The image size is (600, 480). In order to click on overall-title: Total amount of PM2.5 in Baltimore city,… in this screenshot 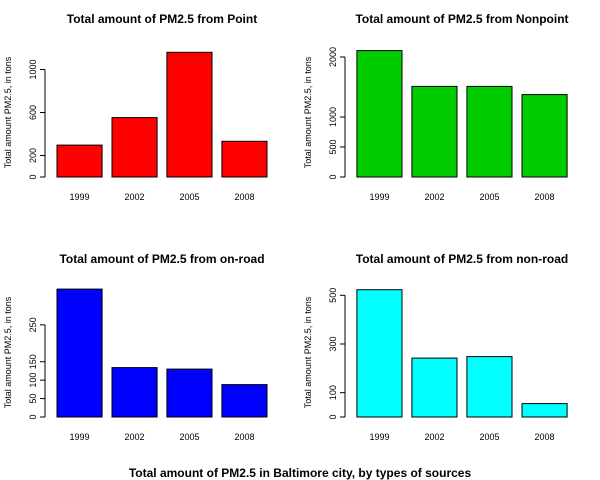, I will do `click(300, 473)`.